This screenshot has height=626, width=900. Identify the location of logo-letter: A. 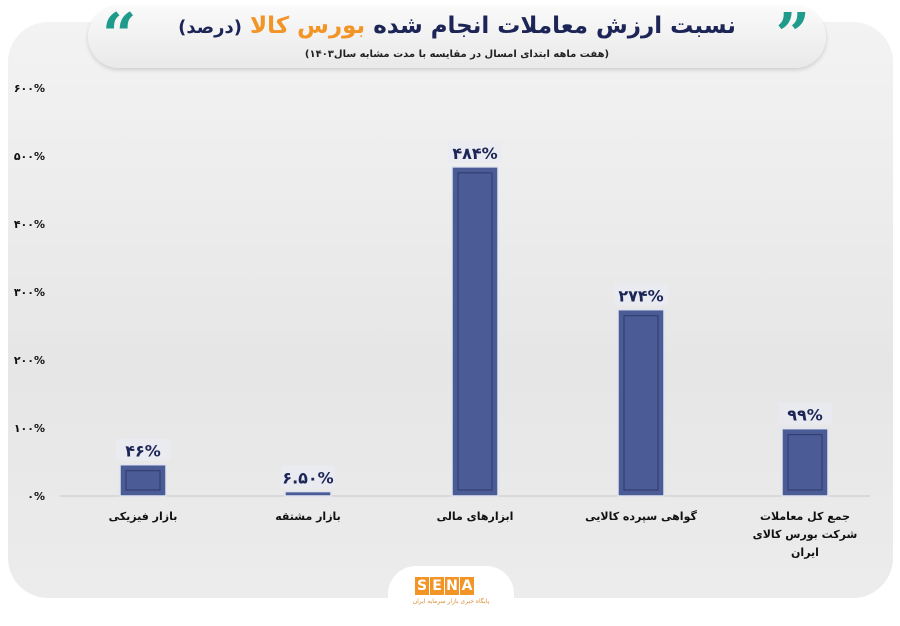
(467, 586).